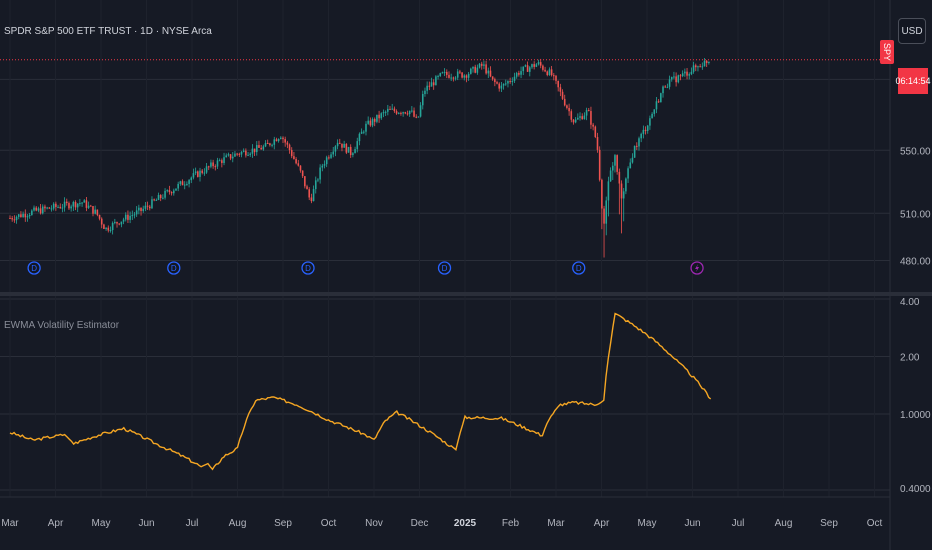 The height and width of the screenshot is (550, 932). What do you see at coordinates (466, 294) in the screenshot?
I see `pane-separator` at bounding box center [466, 294].